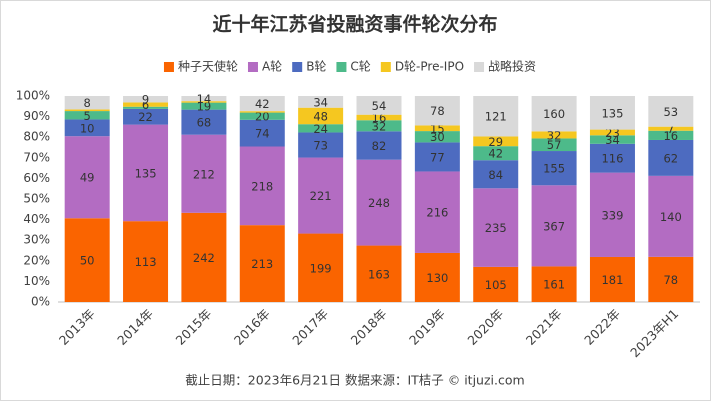 Image resolution: width=711 pixels, height=401 pixels. What do you see at coordinates (40, 302) in the screenshot?
I see `y-tick-label: 0%` at bounding box center [40, 302].